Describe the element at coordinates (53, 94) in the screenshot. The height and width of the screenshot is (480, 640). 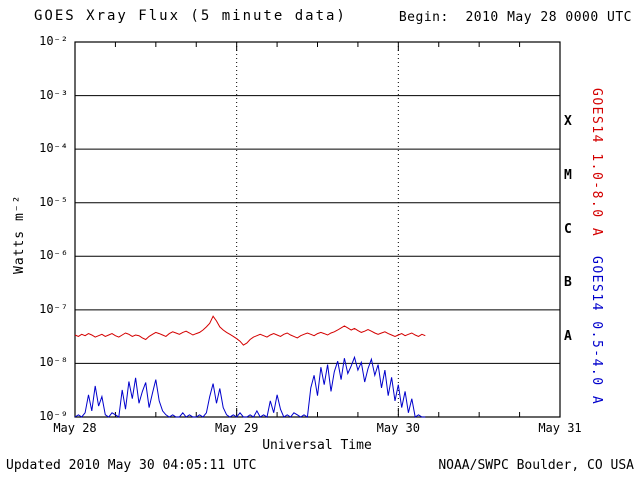
I see `y-tick-label: 10⁻³` at that location.